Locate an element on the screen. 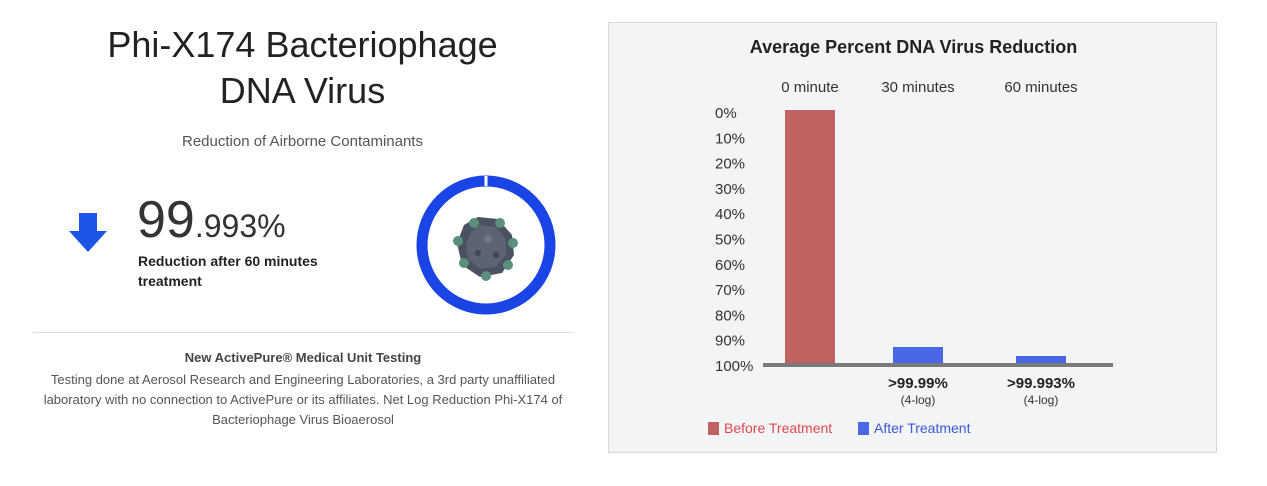 The width and height of the screenshot is (1267, 486). reduction-stat: 99.993% is located at coordinates (211, 220).